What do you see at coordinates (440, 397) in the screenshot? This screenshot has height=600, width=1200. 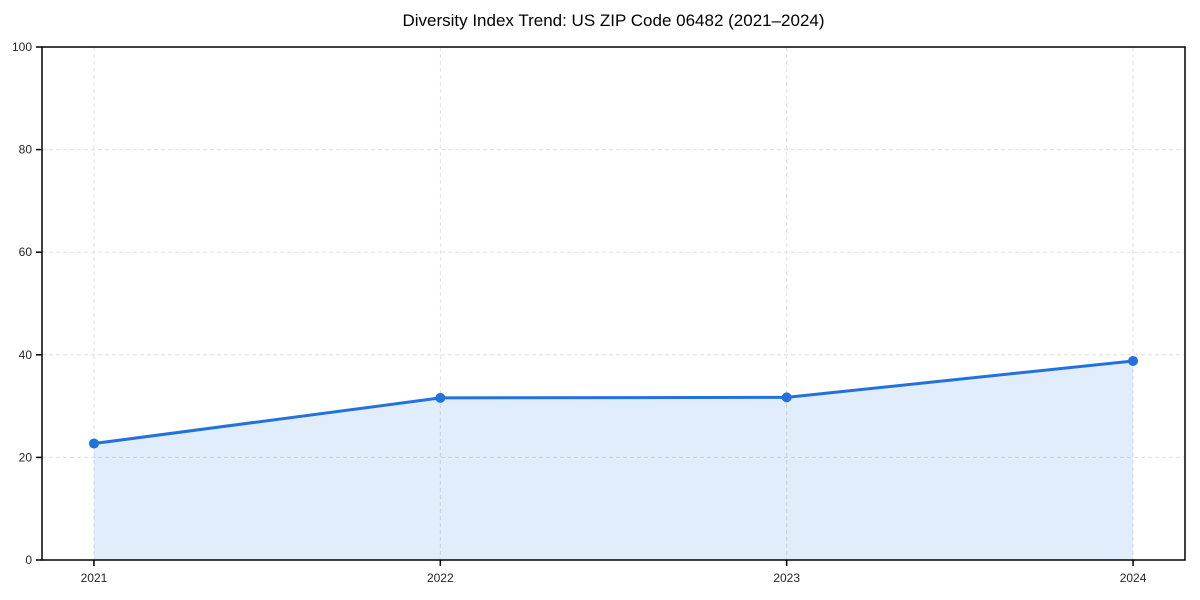 I see `data-point-2022` at bounding box center [440, 397].